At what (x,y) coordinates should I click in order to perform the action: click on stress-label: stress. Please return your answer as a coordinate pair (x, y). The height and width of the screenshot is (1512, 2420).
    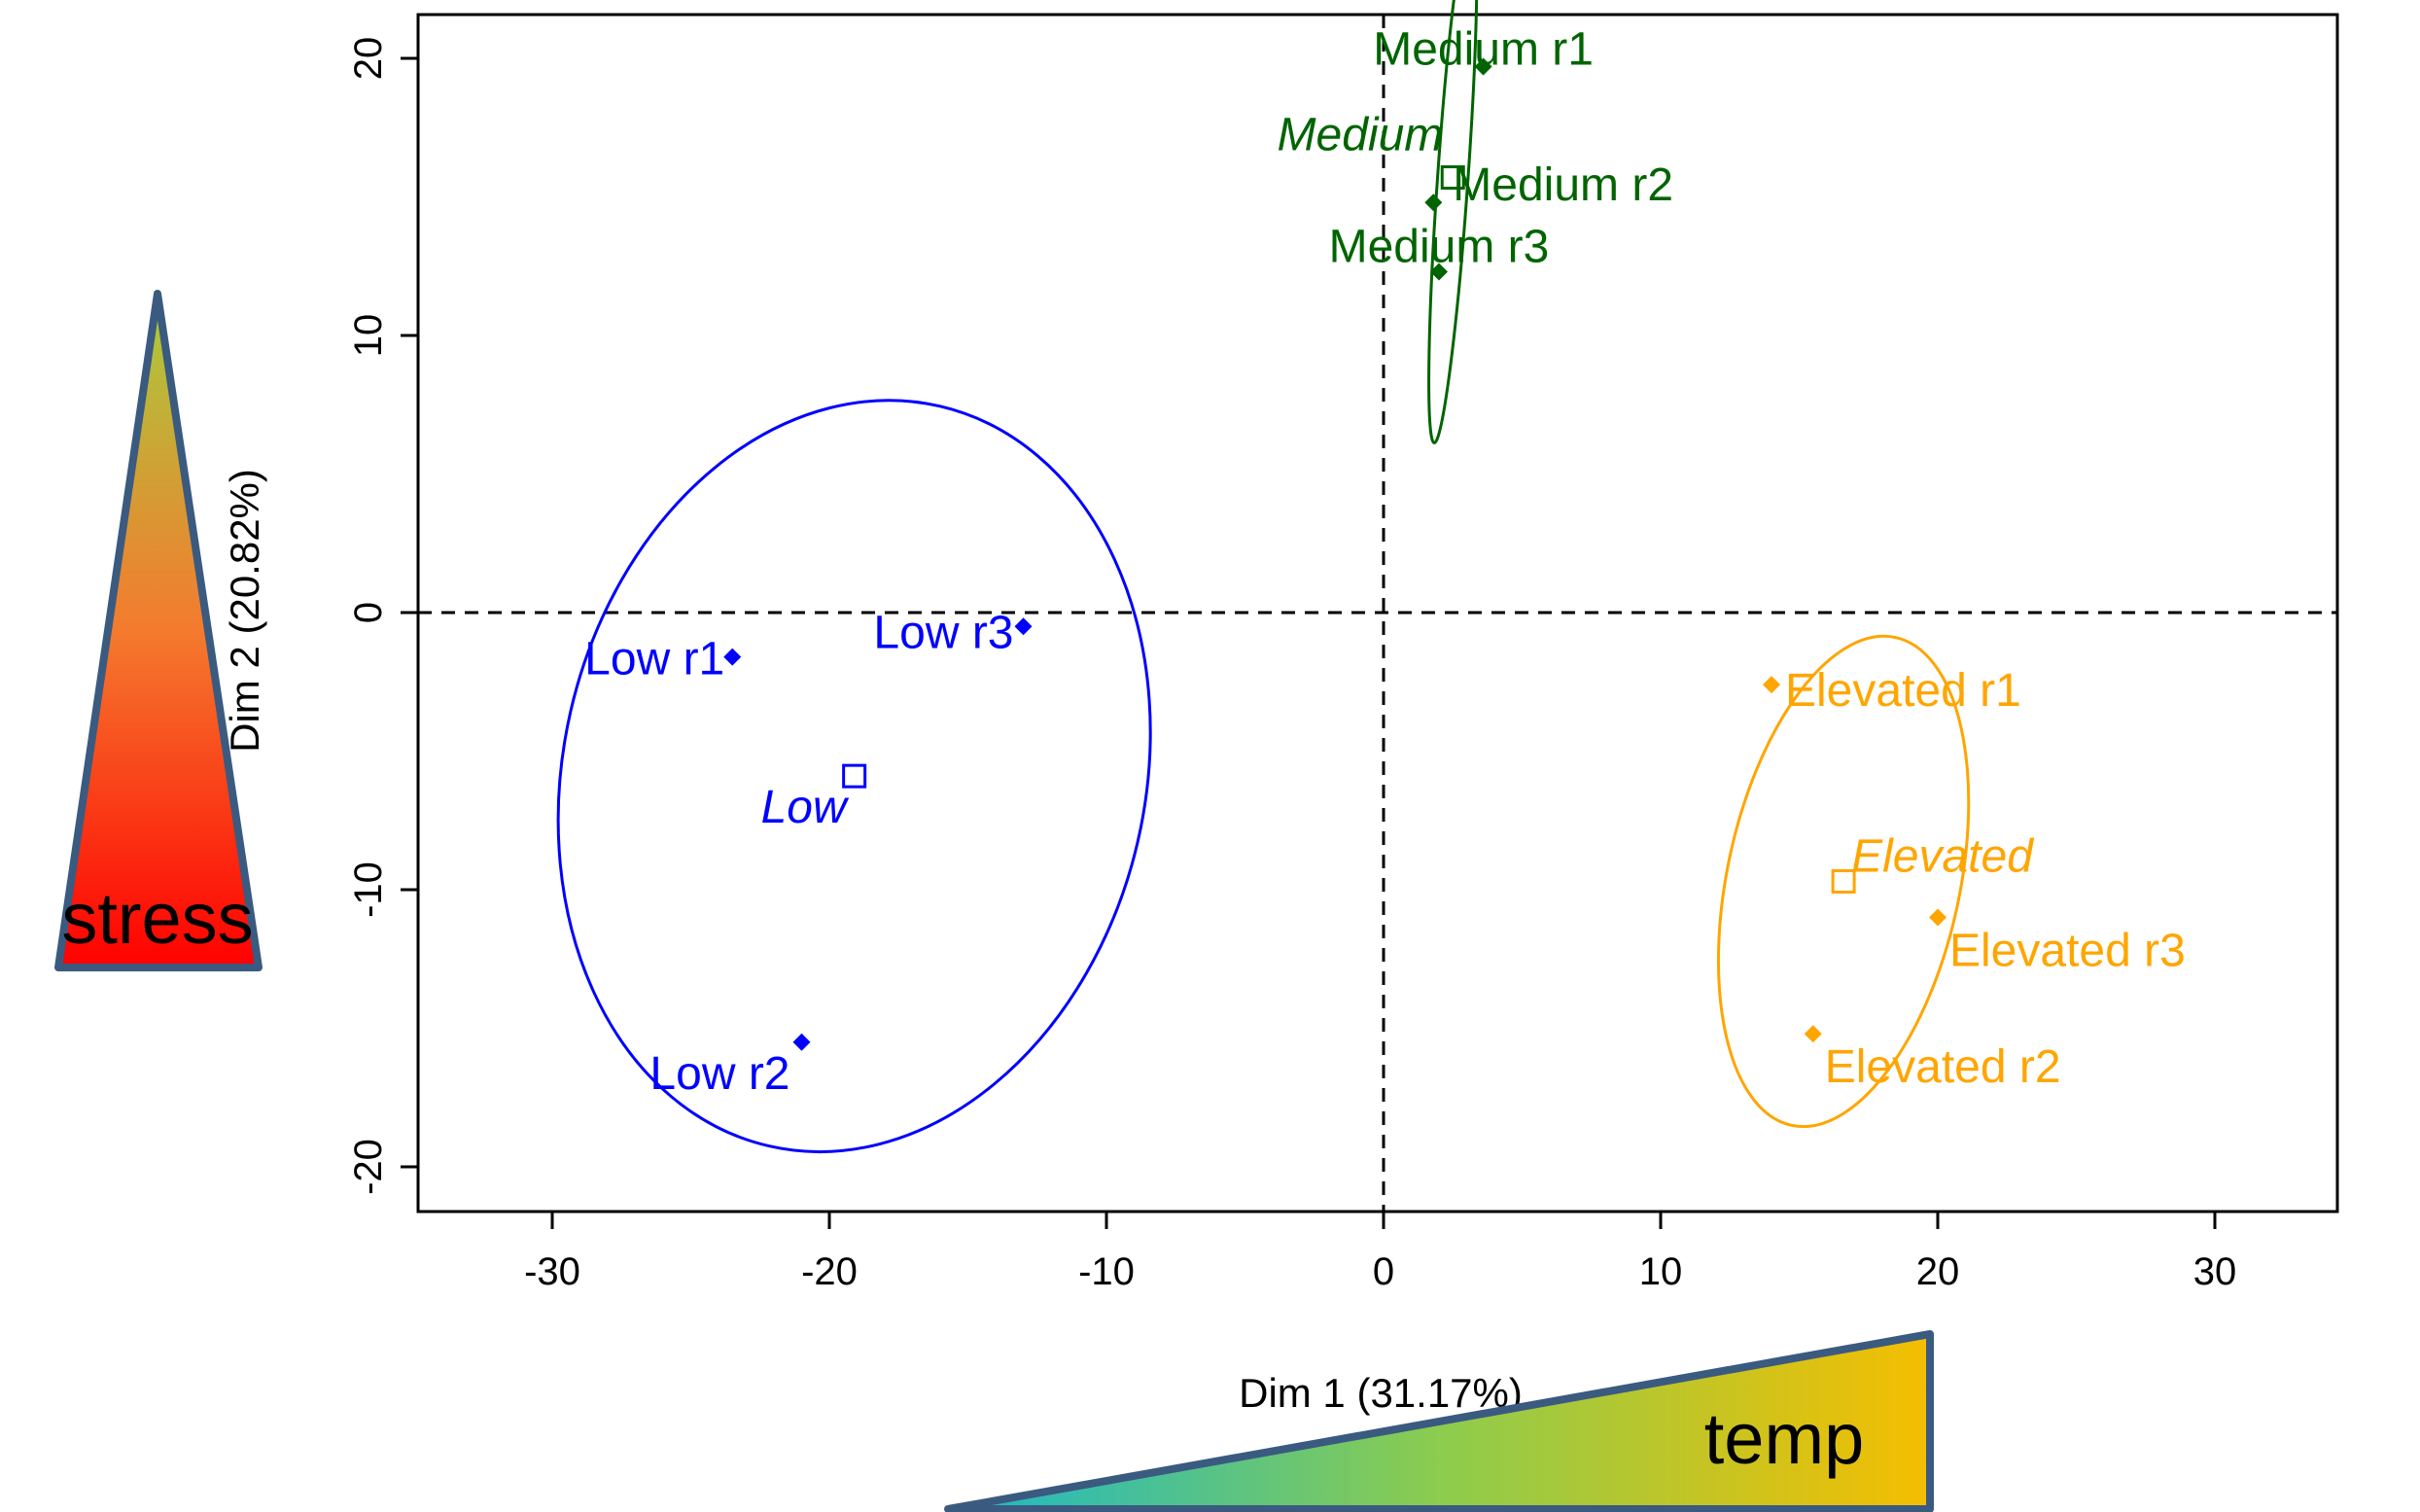
    Looking at the image, I should click on (157, 918).